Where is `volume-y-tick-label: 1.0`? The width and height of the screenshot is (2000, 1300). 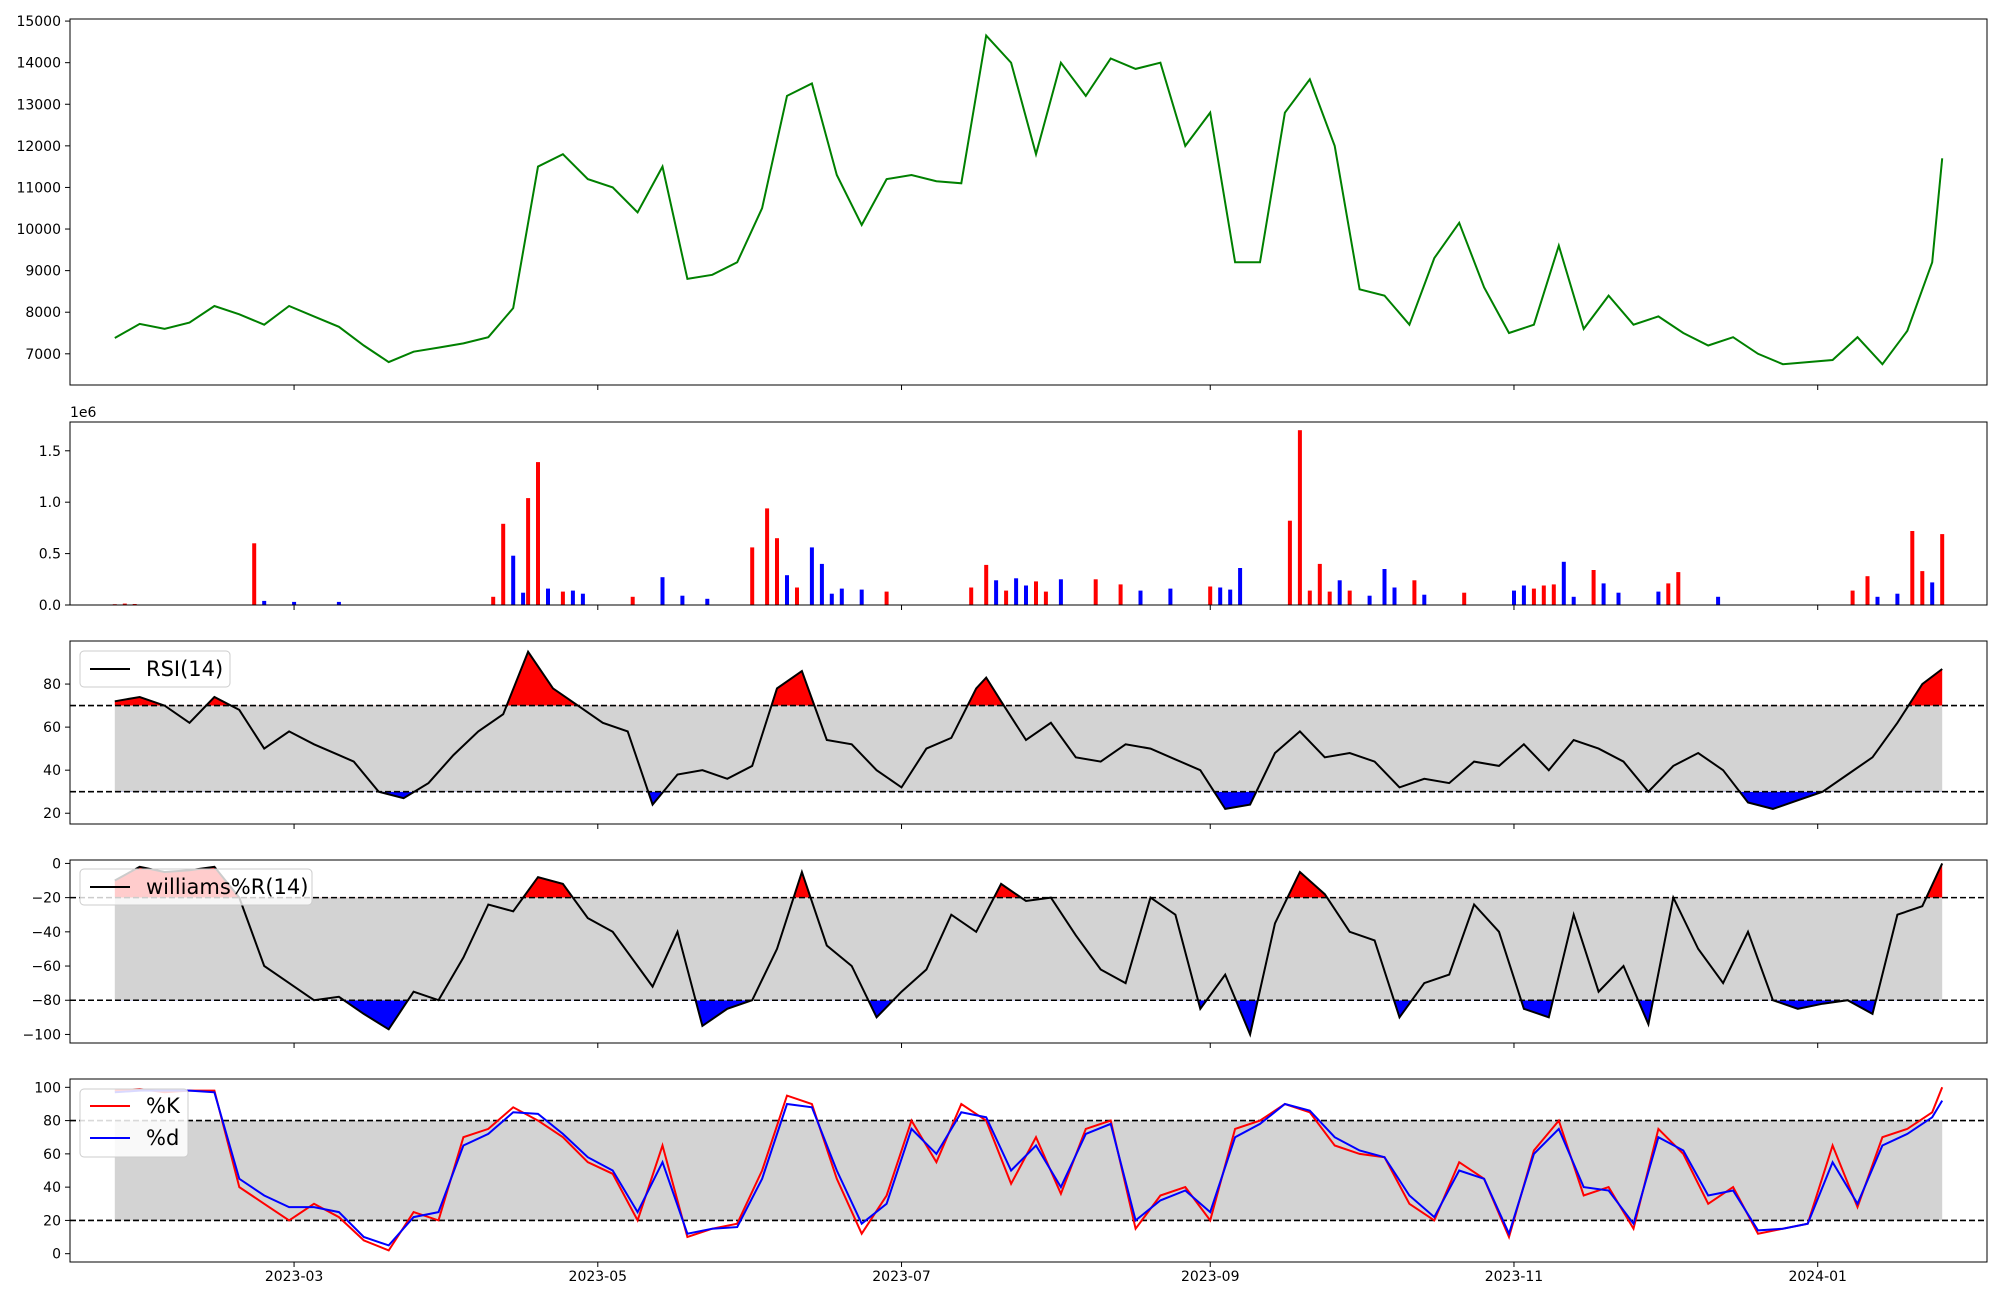
volume-y-tick-label: 1.0 is located at coordinates (50, 503).